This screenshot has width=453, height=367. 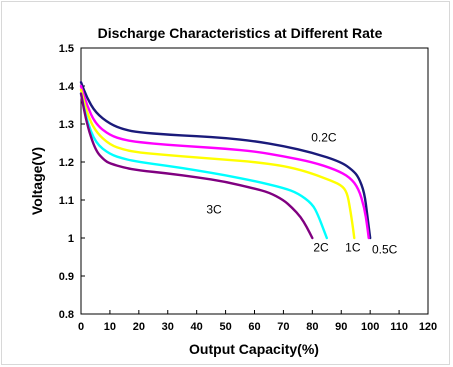 I want to click on x-axis-ticks: 0 10 20 30 40 50 60 70 80 90 100 110 120, so click(x=257, y=321).